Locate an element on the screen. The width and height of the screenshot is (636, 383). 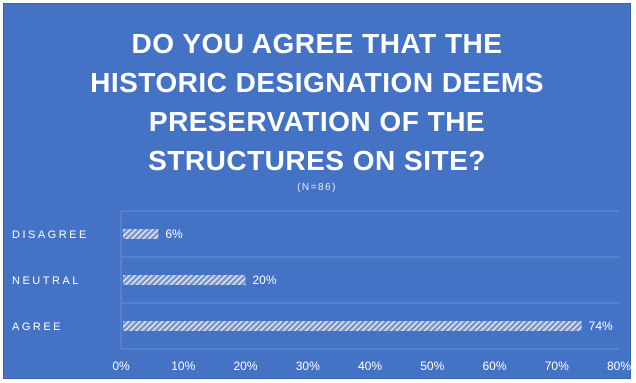
category-label: AGREE is located at coordinates (37, 327).